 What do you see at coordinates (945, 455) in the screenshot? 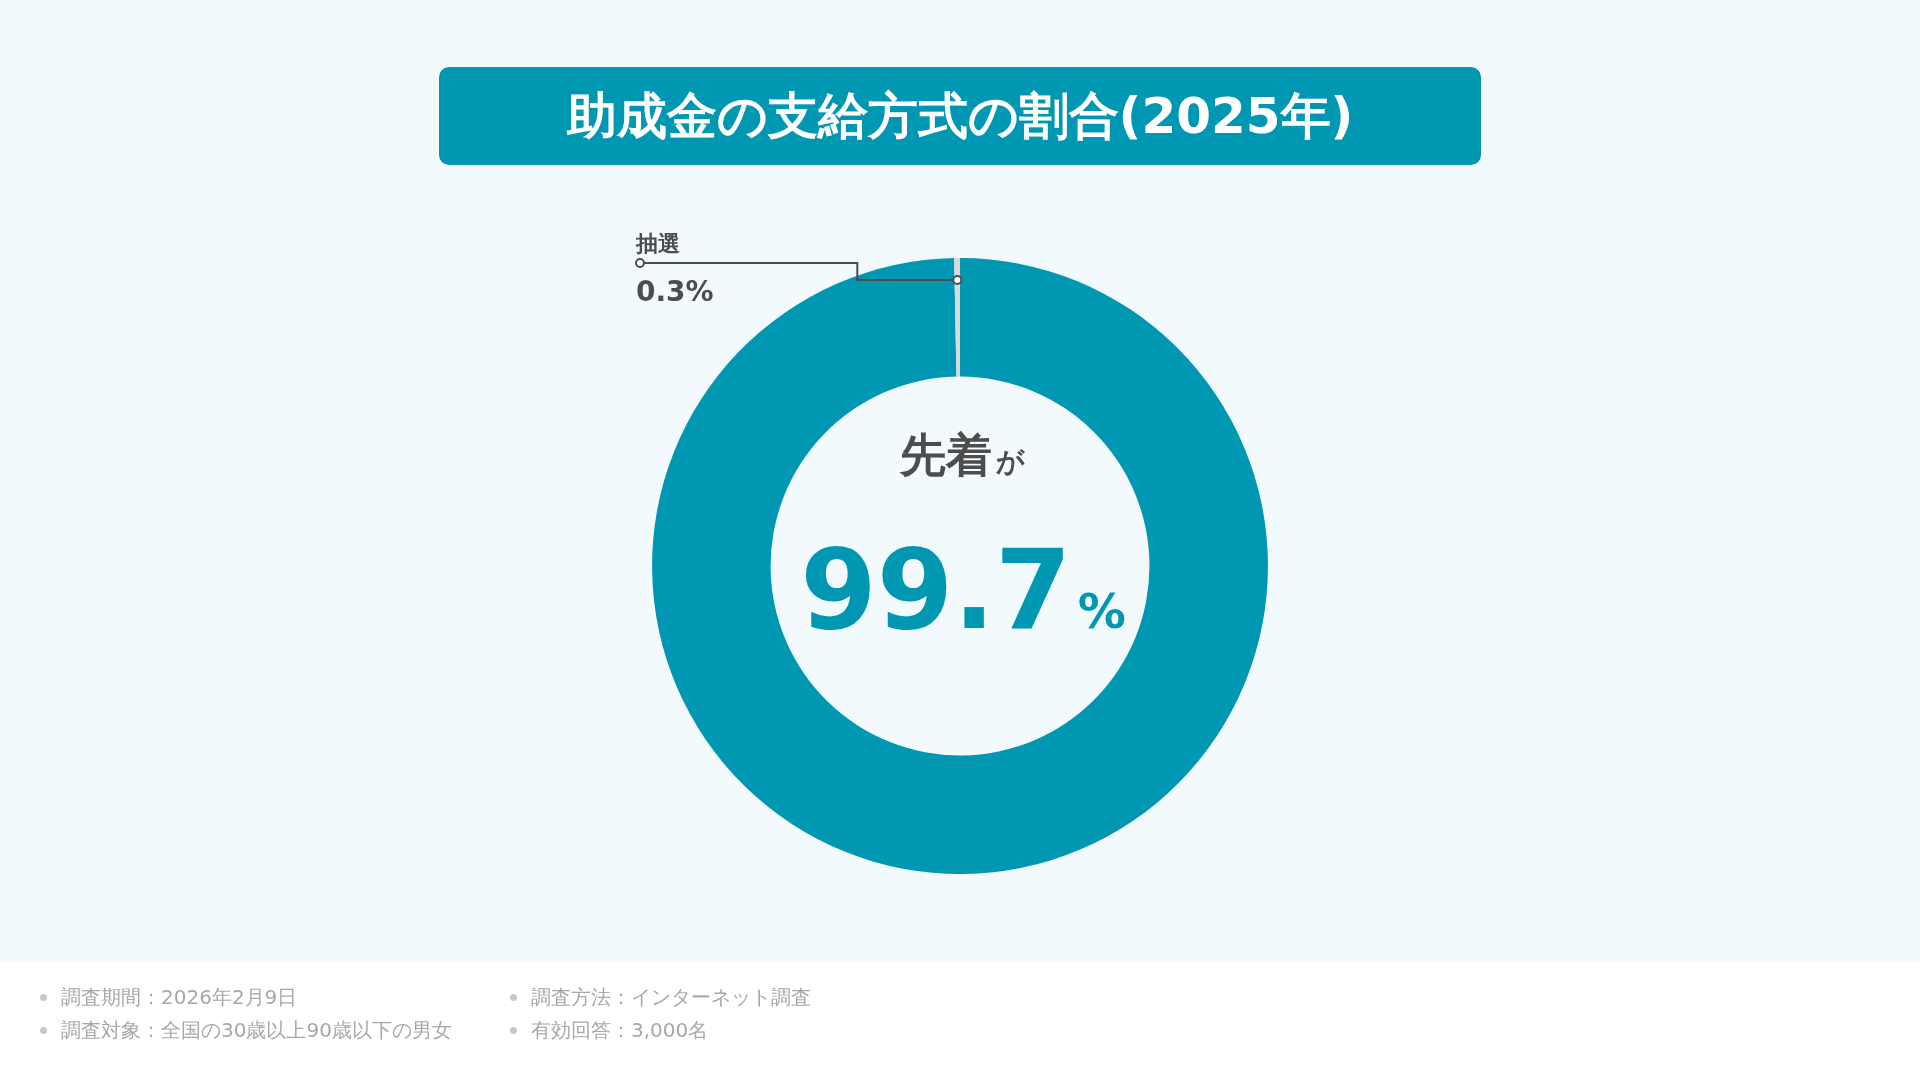
I see `slice-label: 先着` at bounding box center [945, 455].